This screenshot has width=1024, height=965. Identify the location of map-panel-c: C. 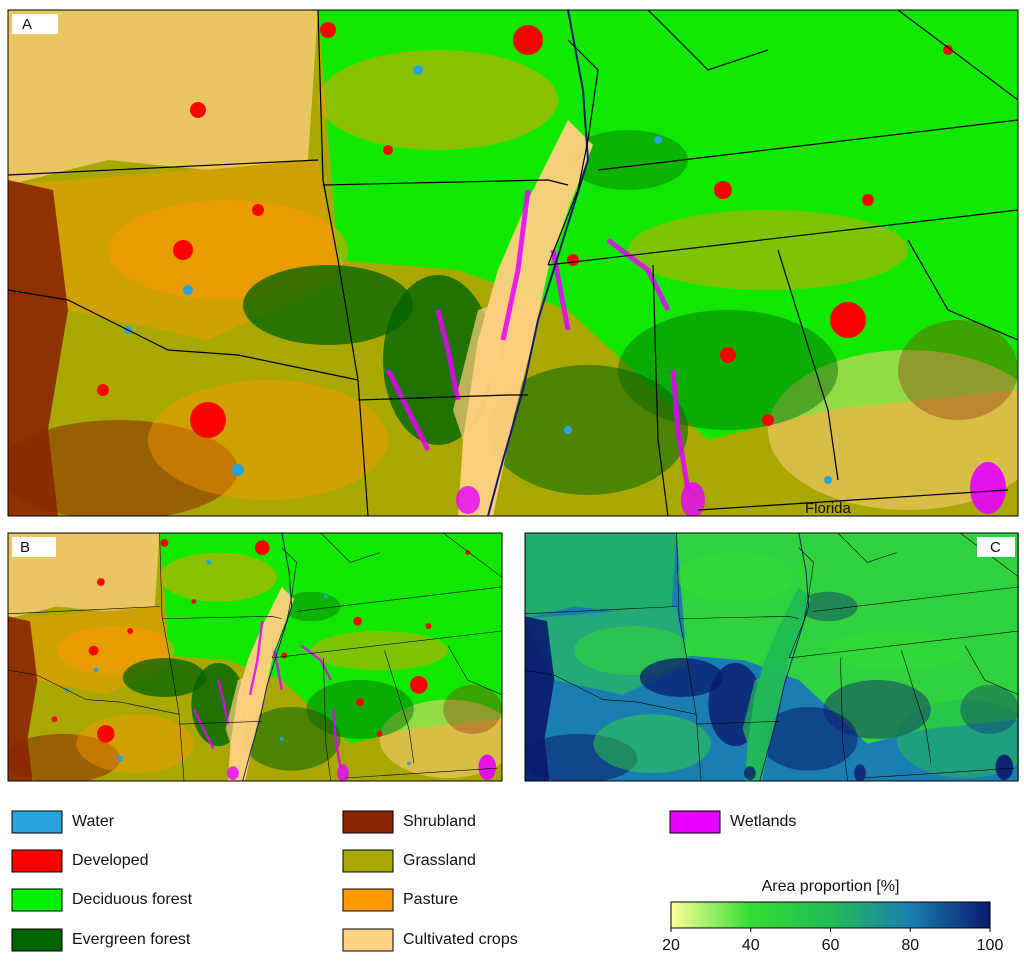
(771, 657).